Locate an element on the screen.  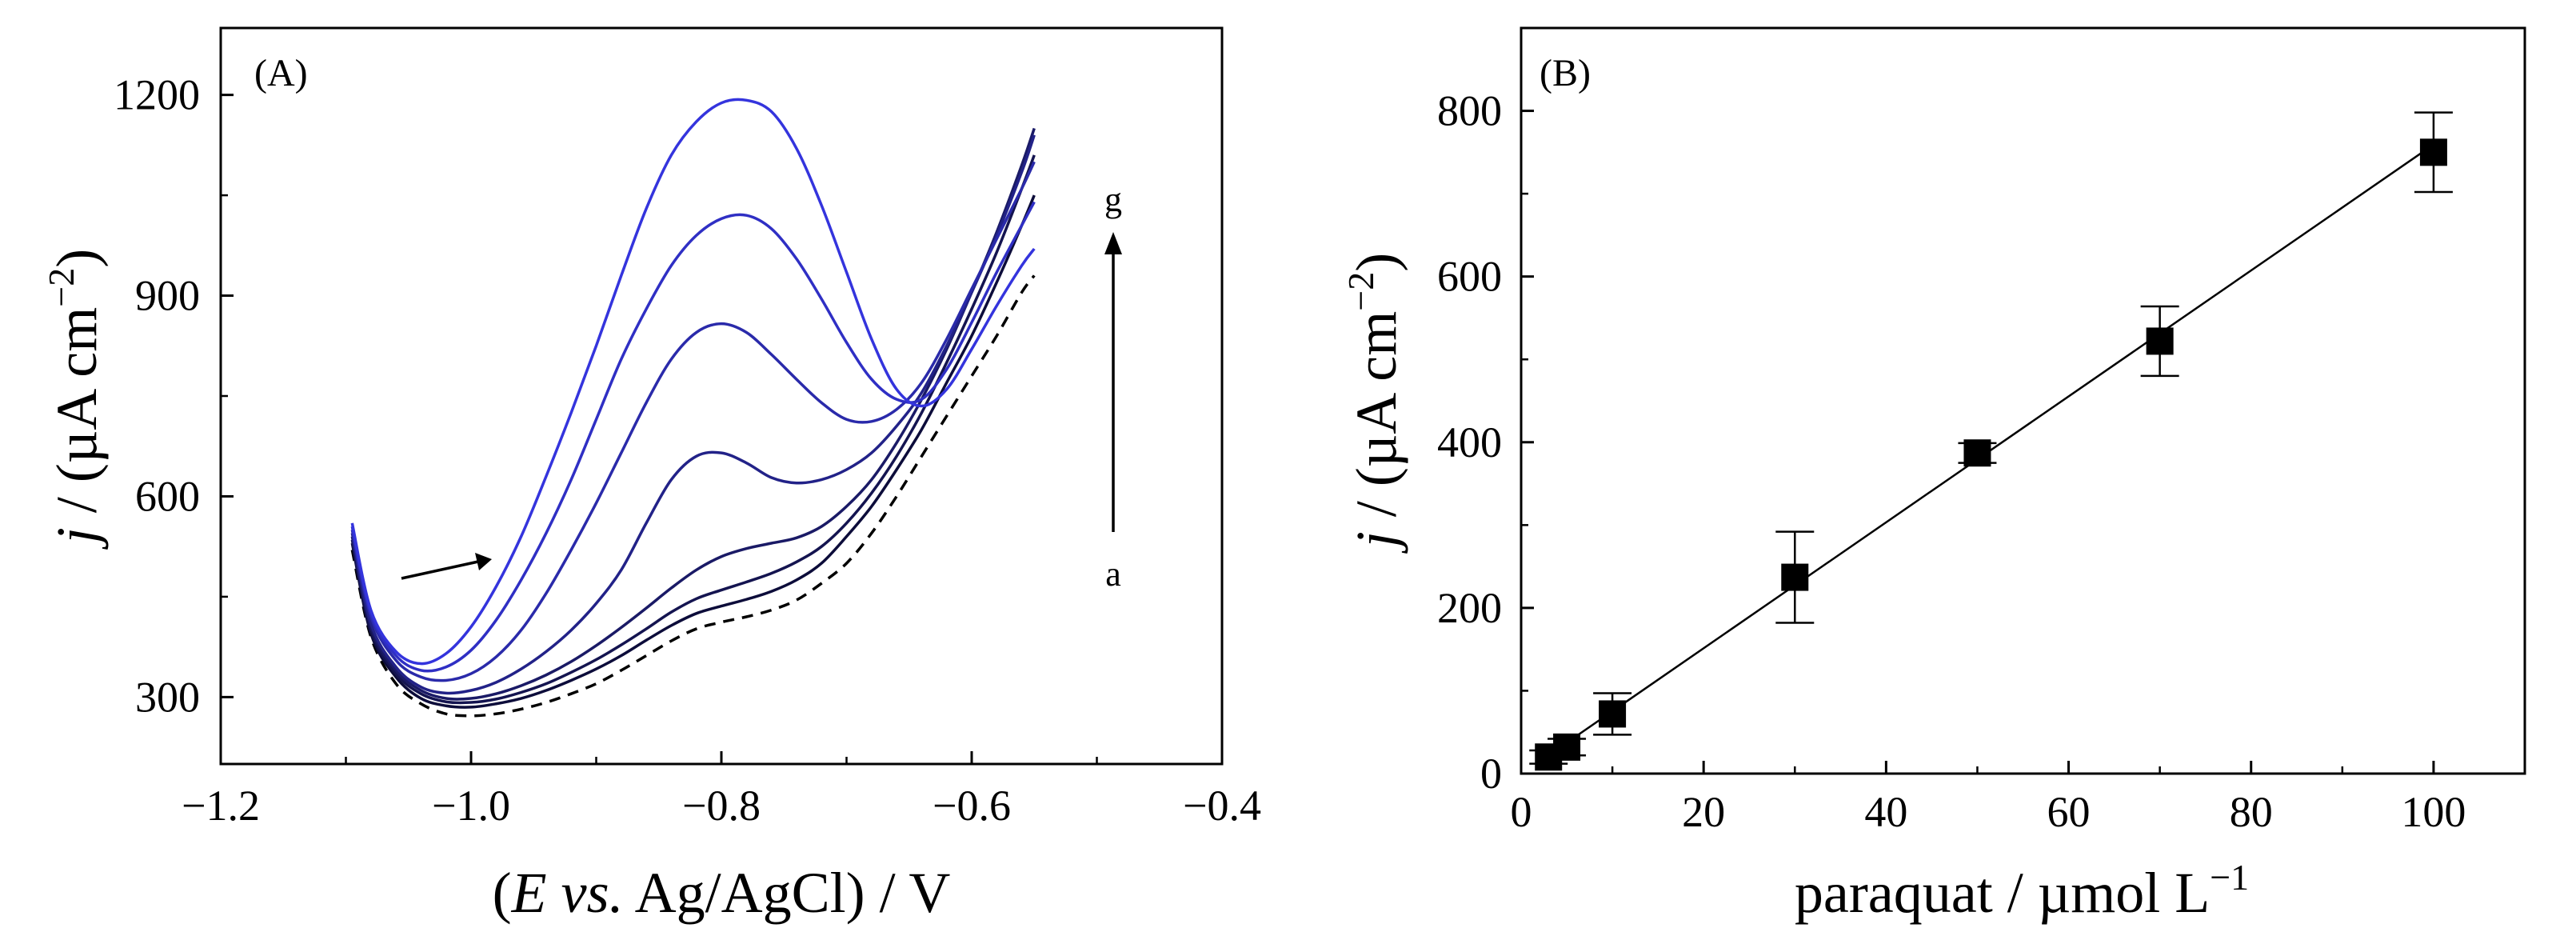
panel-a-label: (A) is located at coordinates (281, 73).